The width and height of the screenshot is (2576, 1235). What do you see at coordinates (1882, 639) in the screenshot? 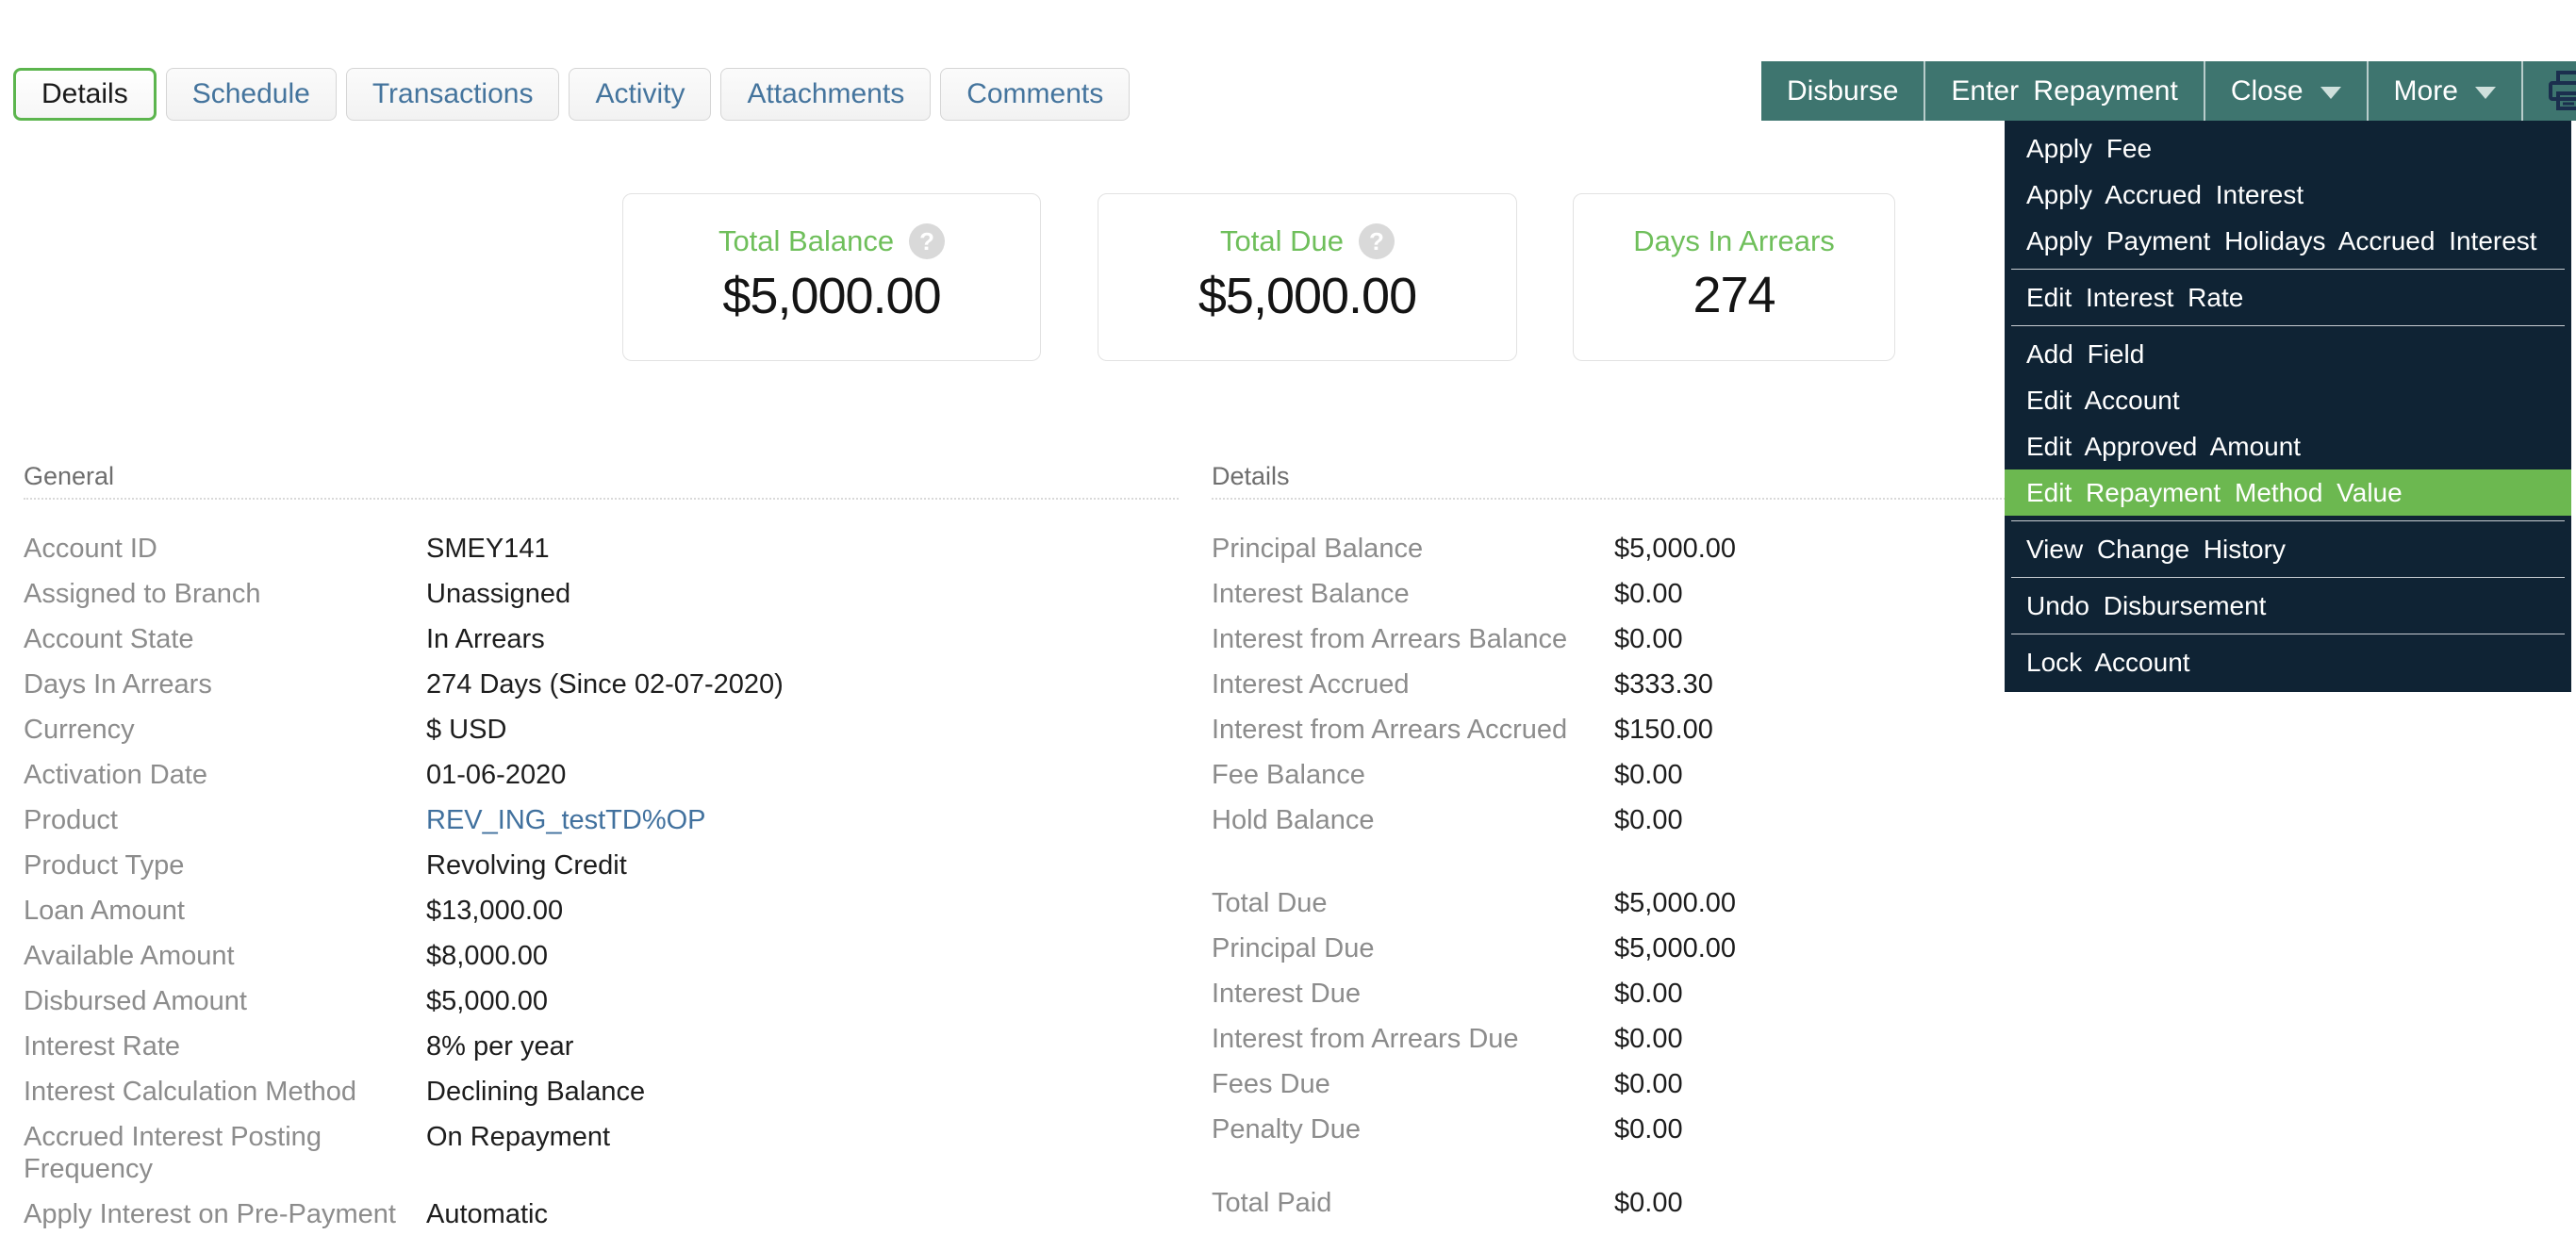
I see `field-row-interest-from-arrears-balance: Interest from Arrears Balance $0.00` at bounding box center [1882, 639].